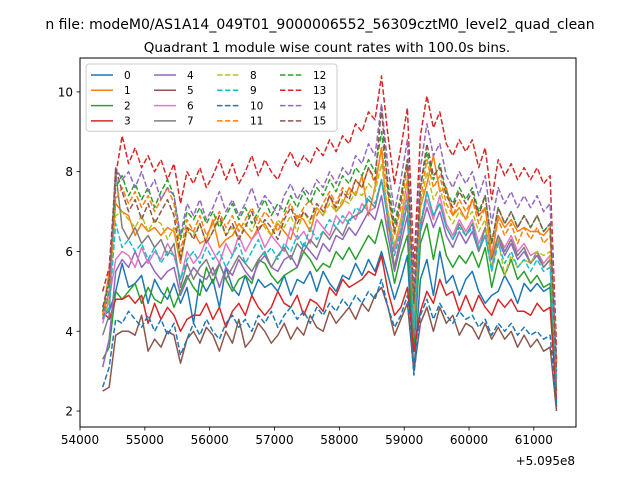 Image resolution: width=640 pixels, height=480 pixels. Describe the element at coordinates (319, 76) in the screenshot. I see `legend-label-12: 12` at that location.